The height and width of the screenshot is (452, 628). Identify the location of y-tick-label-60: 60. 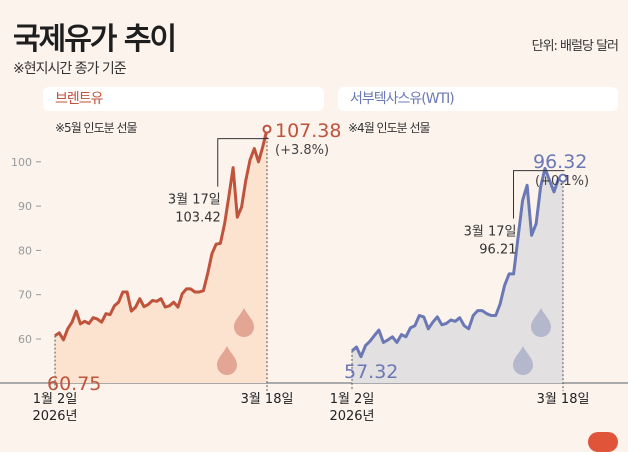
(25, 339).